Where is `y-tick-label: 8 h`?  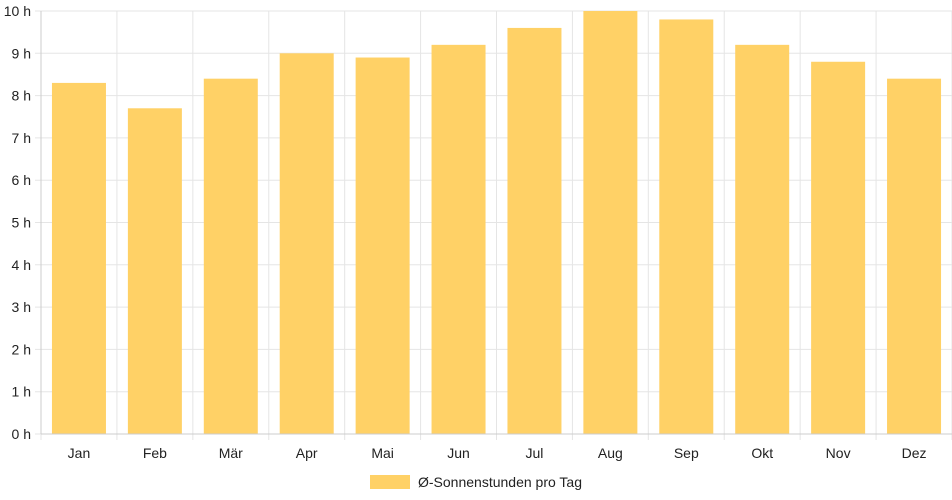 y-tick-label: 8 h is located at coordinates (21, 96).